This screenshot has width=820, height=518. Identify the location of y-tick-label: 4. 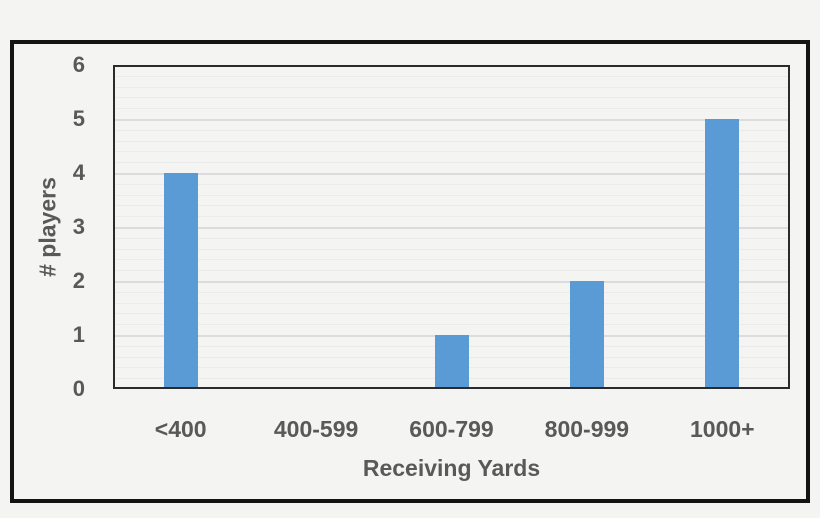
(78, 172).